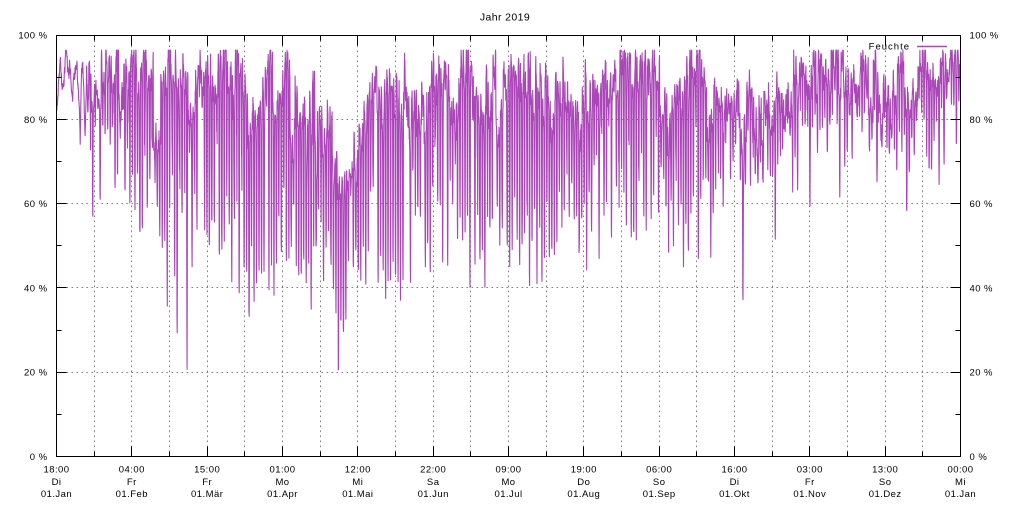 The image size is (1015, 512). I want to click on svg-text: 01.Aug, so click(583, 494).